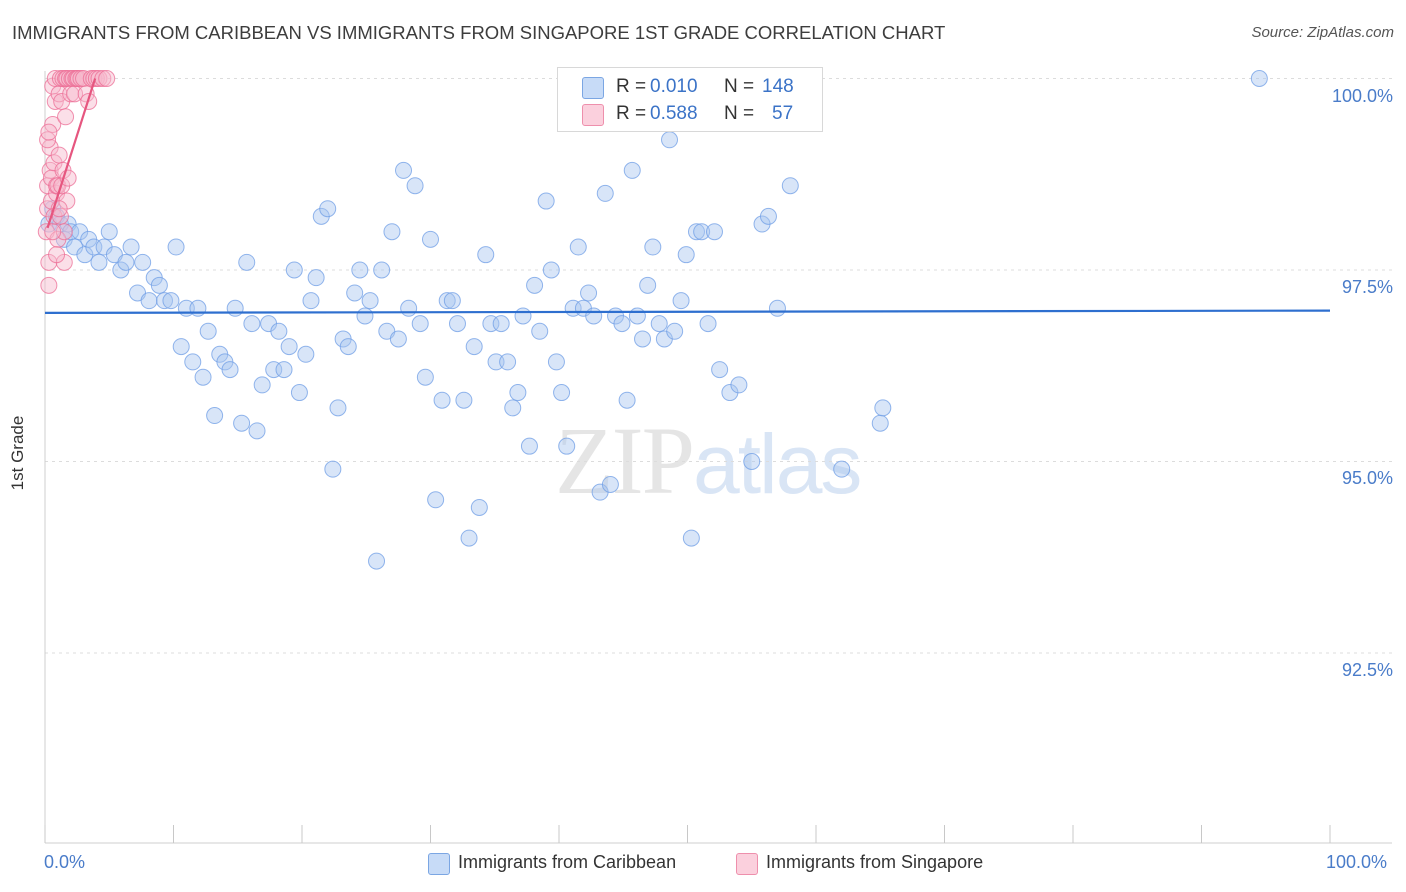  I want to click on x-tick-label-max: 100.0%, so click(1357, 862).